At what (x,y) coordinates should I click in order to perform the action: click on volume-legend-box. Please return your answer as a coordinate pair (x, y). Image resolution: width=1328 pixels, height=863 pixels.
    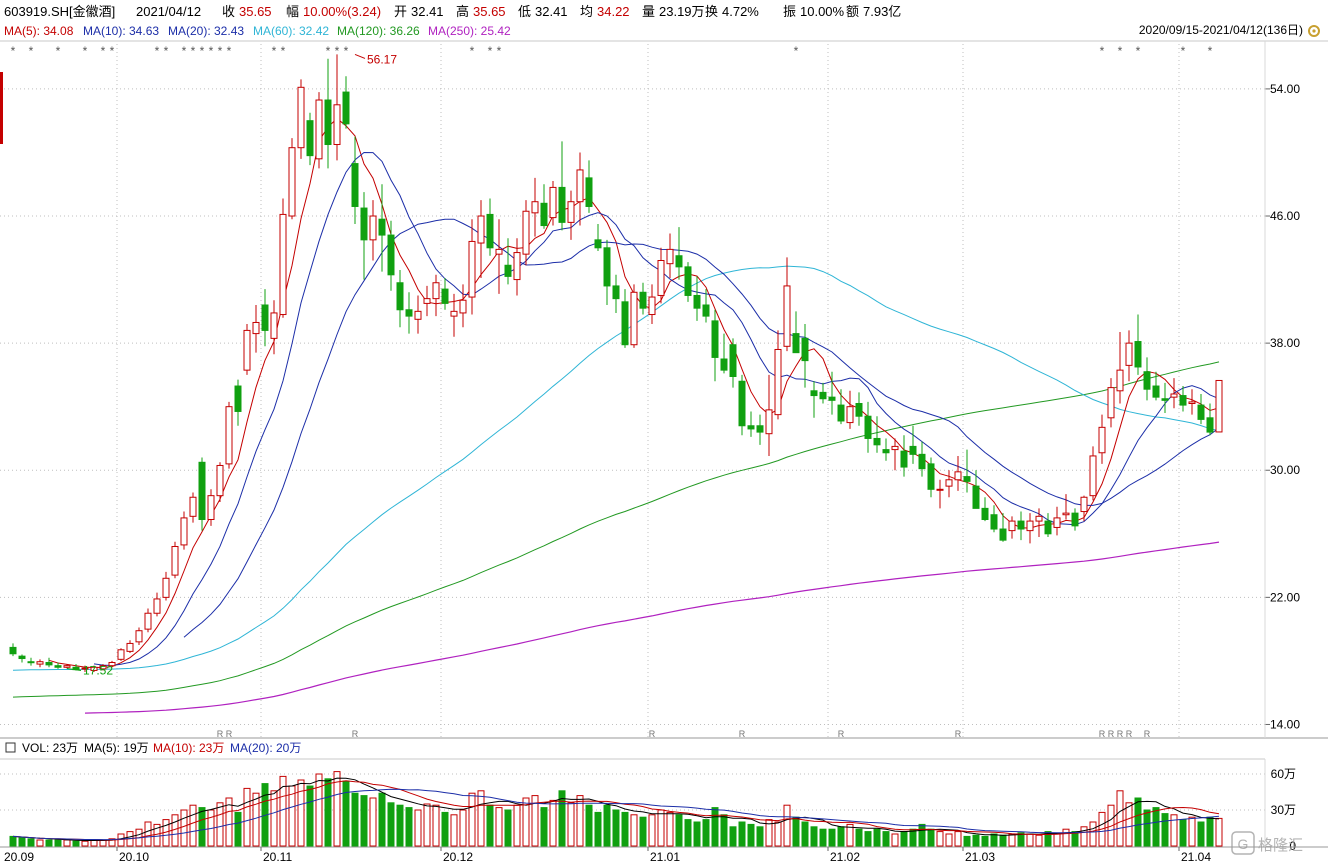
    Looking at the image, I should click on (10, 747).